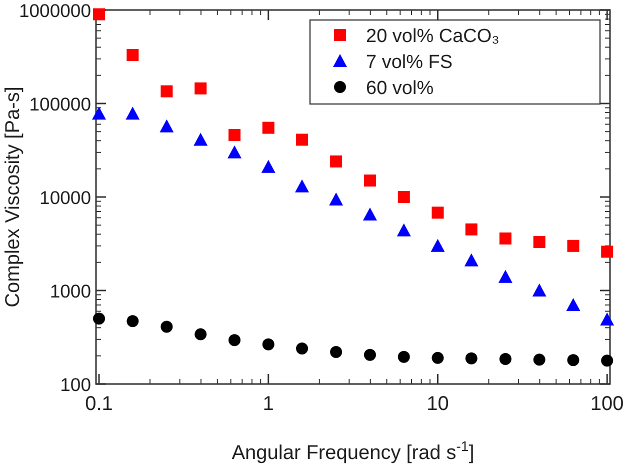 This screenshot has width=629, height=473. Describe the element at coordinates (268, 404) in the screenshot. I see `x-tick-label: 1` at that location.